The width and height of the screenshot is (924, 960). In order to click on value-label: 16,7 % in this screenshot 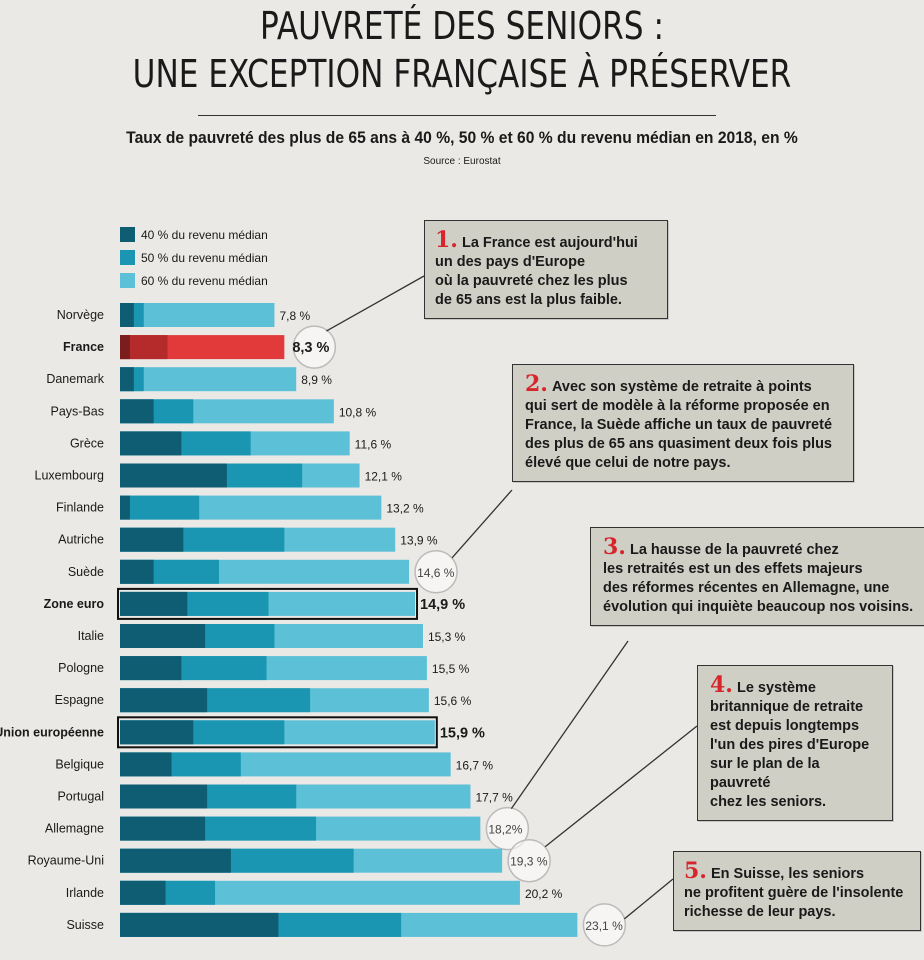, I will do `click(475, 765)`.